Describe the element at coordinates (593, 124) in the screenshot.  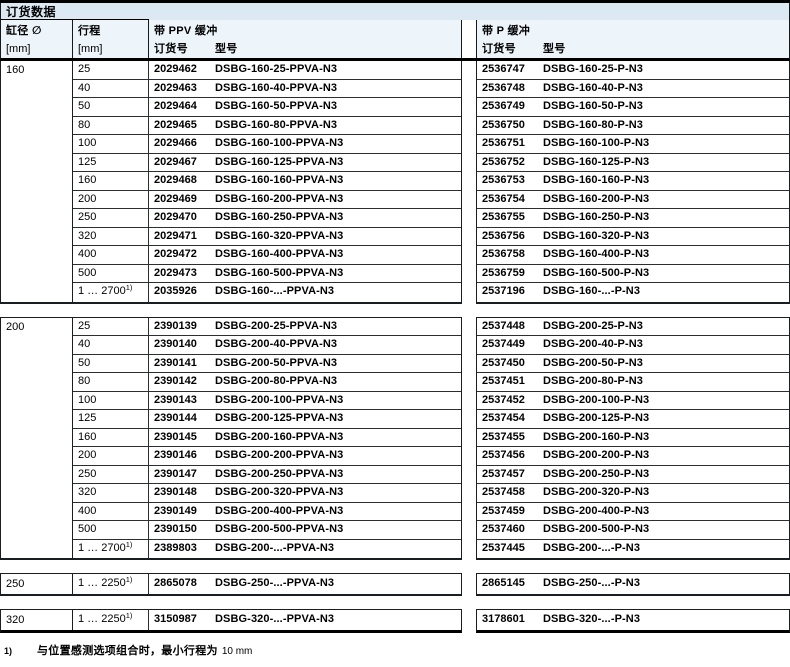
I see `p-type-code: DSBG-160-80-P-N3` at that location.